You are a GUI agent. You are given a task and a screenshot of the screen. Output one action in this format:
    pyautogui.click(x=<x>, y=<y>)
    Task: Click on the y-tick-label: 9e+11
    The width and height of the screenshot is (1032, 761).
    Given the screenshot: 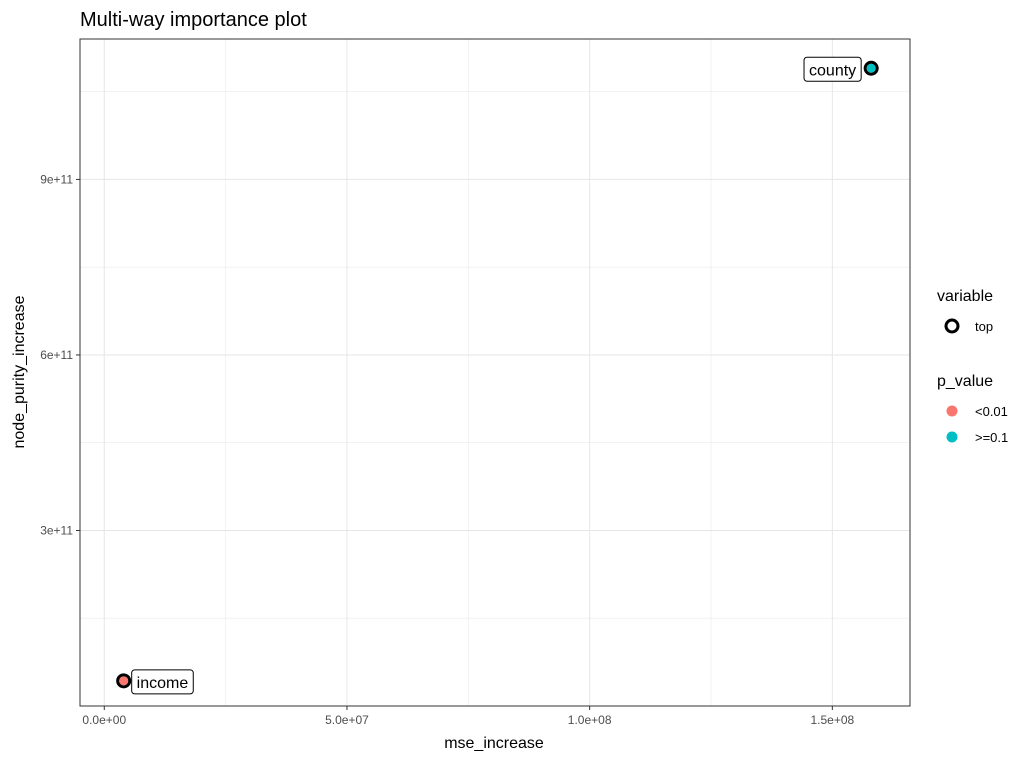 What is the action you would take?
    pyautogui.click(x=56, y=179)
    